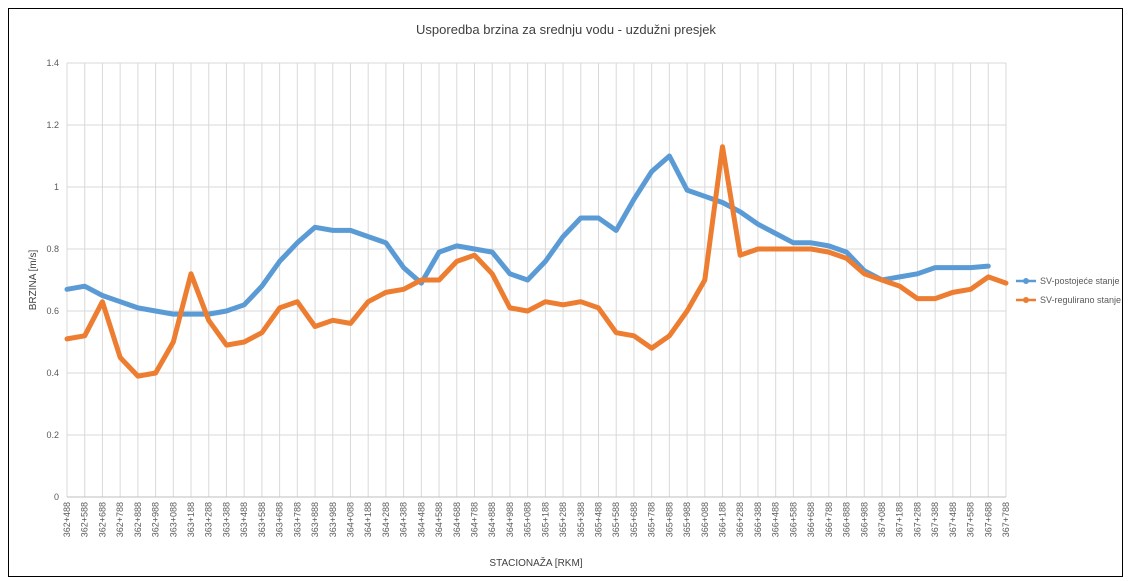 This screenshot has height=581, width=1132. What do you see at coordinates (971, 519) in the screenshot?
I see `x-tick-label: 367+588` at bounding box center [971, 519].